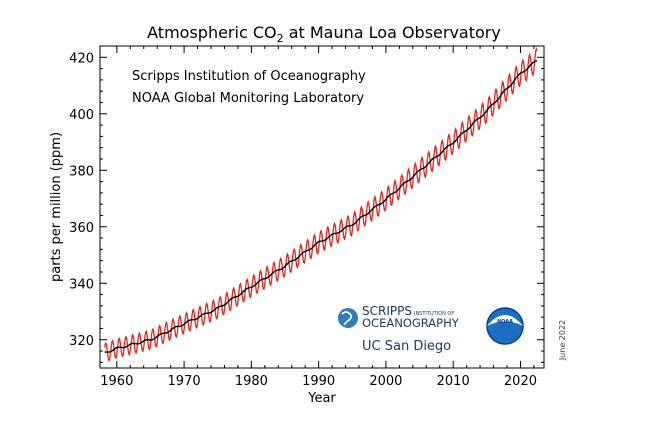 Image resolution: width=648 pixels, height=423 pixels. I want to click on credit-noaa: NOAA Global Monitoring Laboratory, so click(248, 98).